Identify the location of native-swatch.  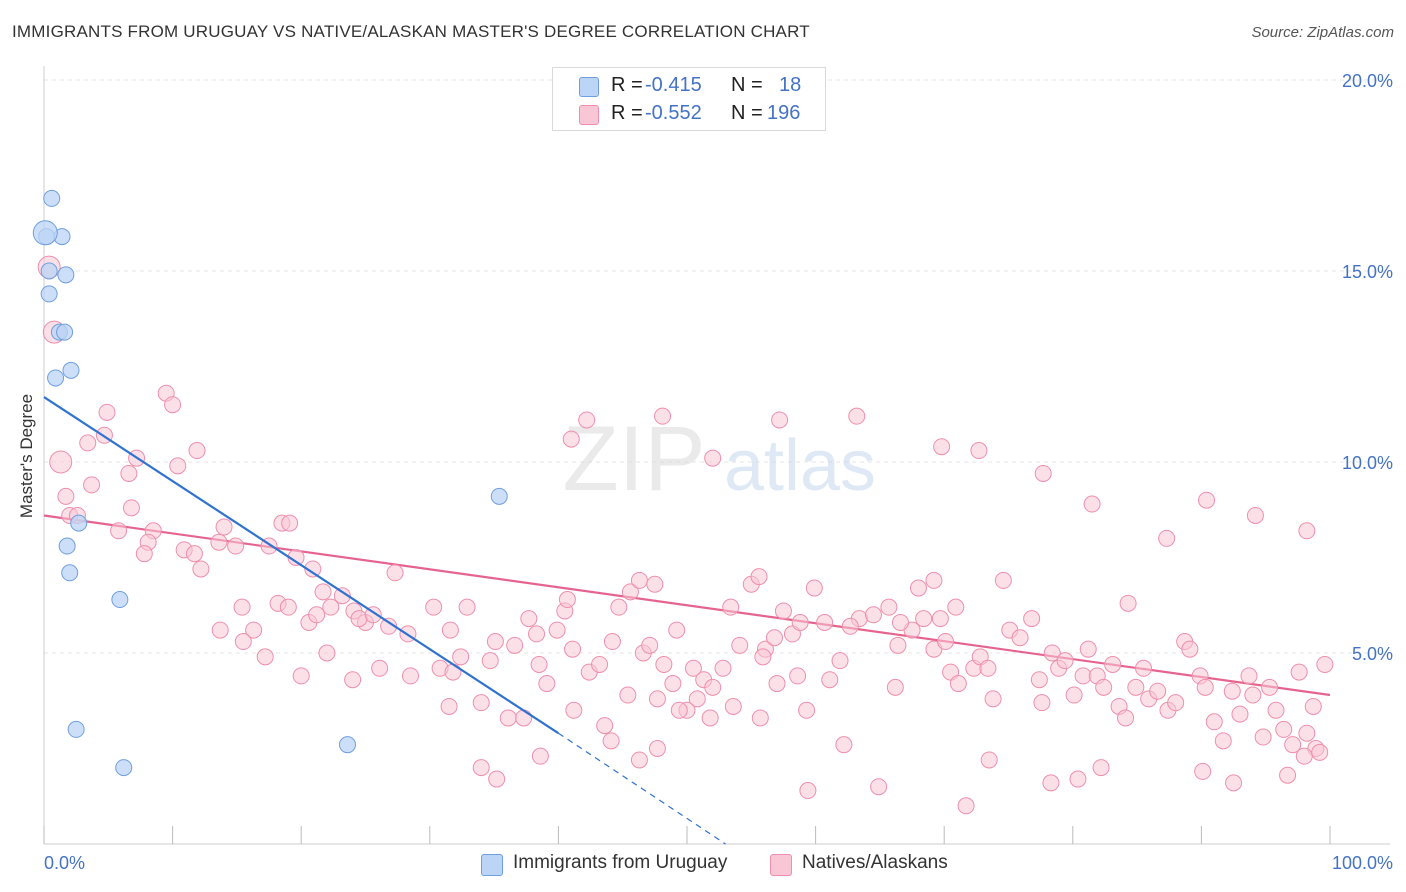
(781, 865).